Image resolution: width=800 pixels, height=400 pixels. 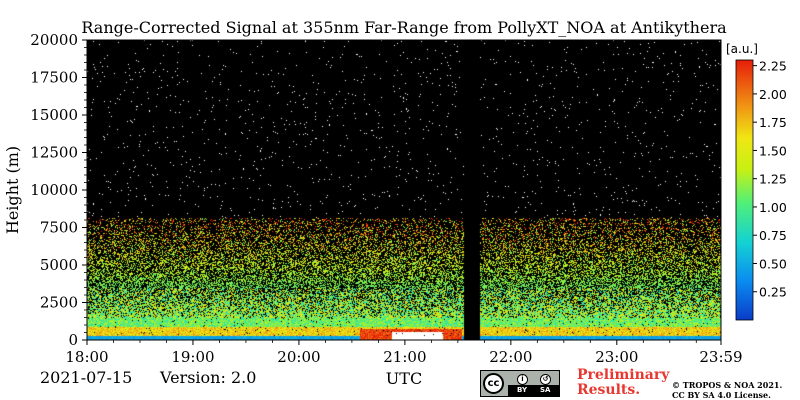 I want to click on by-person-icon: i, so click(x=522, y=379).